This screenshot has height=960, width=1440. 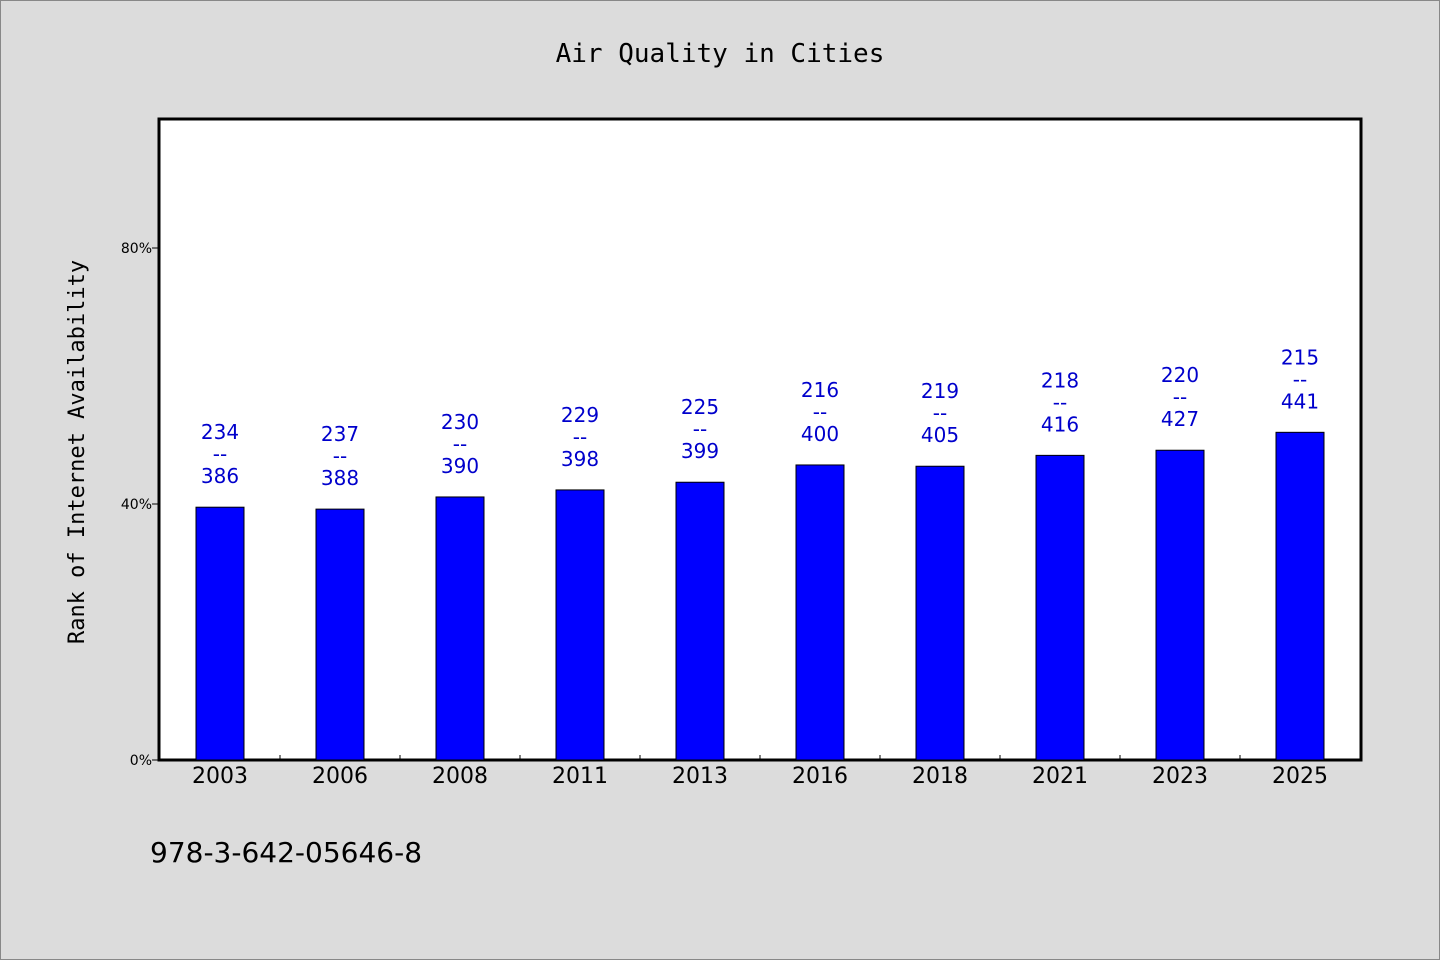 What do you see at coordinates (136, 249) in the screenshot?
I see `y-tick-label: 80%` at bounding box center [136, 249].